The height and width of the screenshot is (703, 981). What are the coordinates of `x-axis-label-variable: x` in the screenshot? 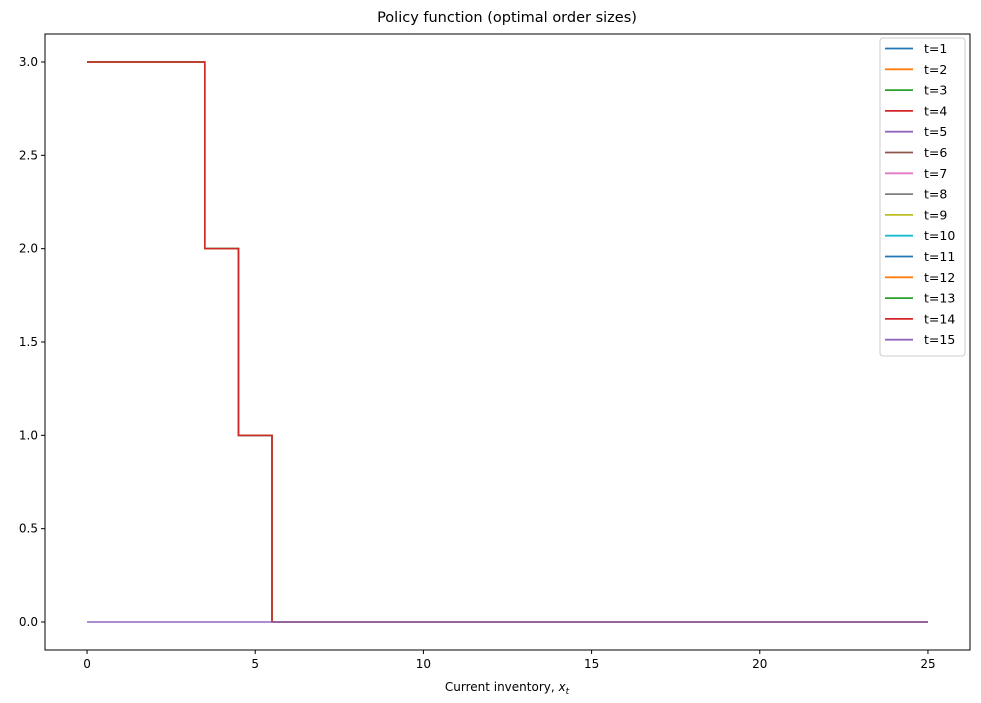 It's located at (561, 687).